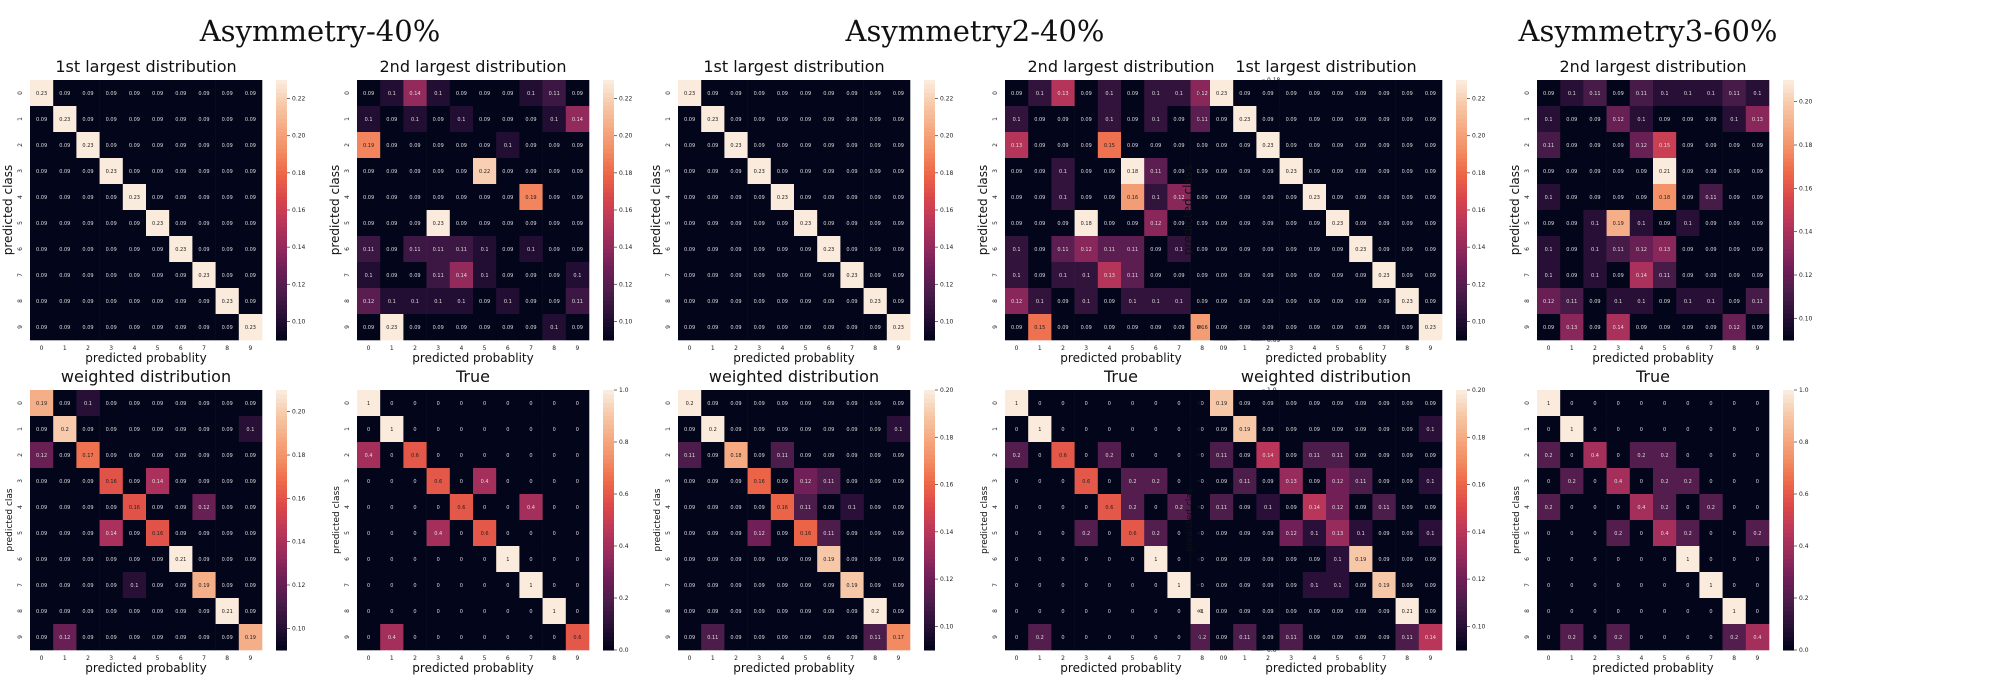 This screenshot has height=688, width=2012. What do you see at coordinates (668, 507) in the screenshot?
I see `y-tick-label: 4` at bounding box center [668, 507].